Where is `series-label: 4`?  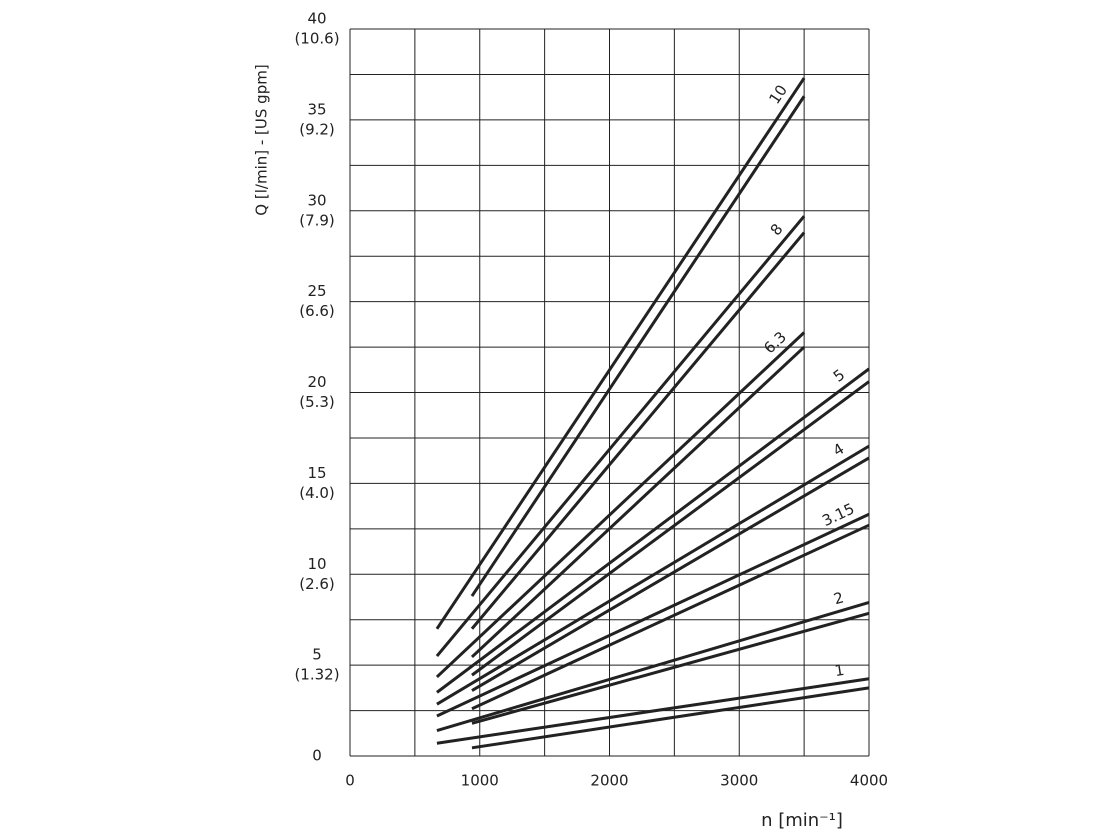 series-label: 4 is located at coordinates (838, 450).